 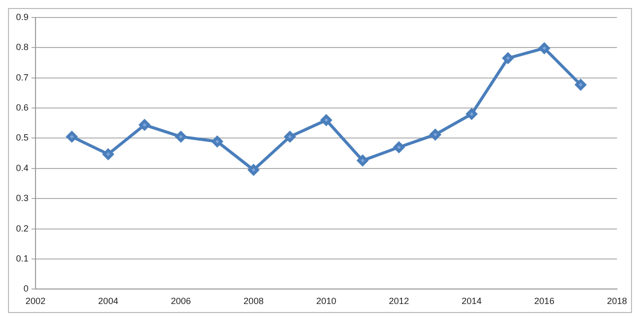 What do you see at coordinates (326, 301) in the screenshot?
I see `x-tick-label: 2010` at bounding box center [326, 301].